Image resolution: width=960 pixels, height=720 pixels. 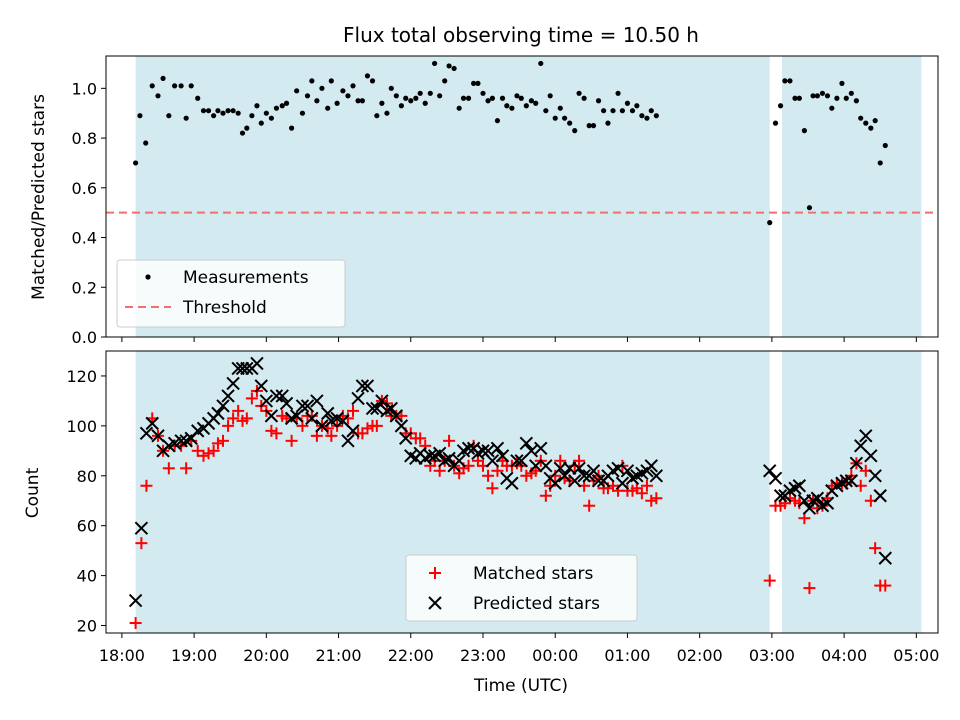 What do you see at coordinates (266, 655) in the screenshot?
I see `x-tick-label: 20:00` at bounding box center [266, 655].